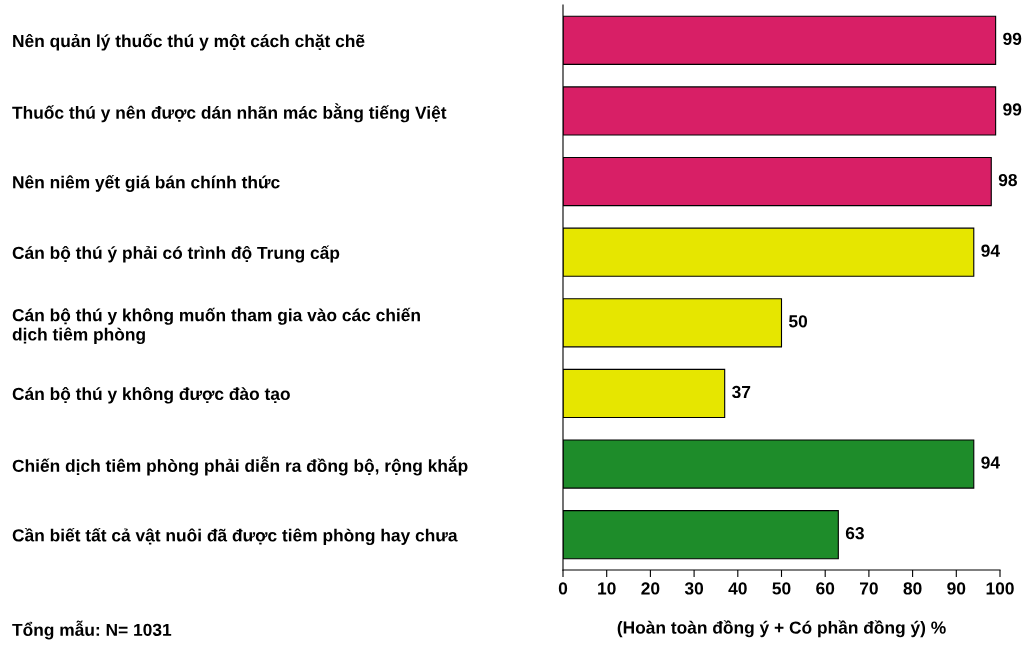 The height and width of the screenshot is (652, 1024). Describe the element at coordinates (92, 630) in the screenshot. I see `text: Tổng mẫu: N= 1031` at that location.